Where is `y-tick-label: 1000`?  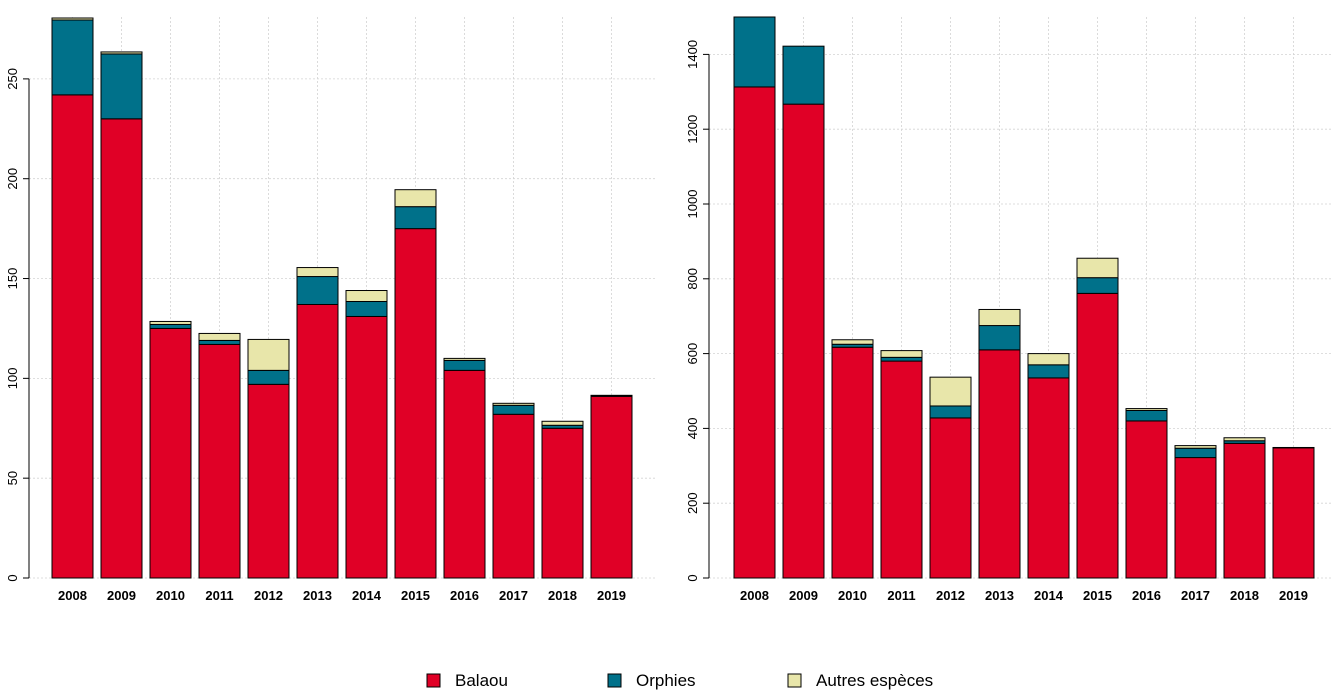
y-tick-label: 1000 is located at coordinates (692, 204).